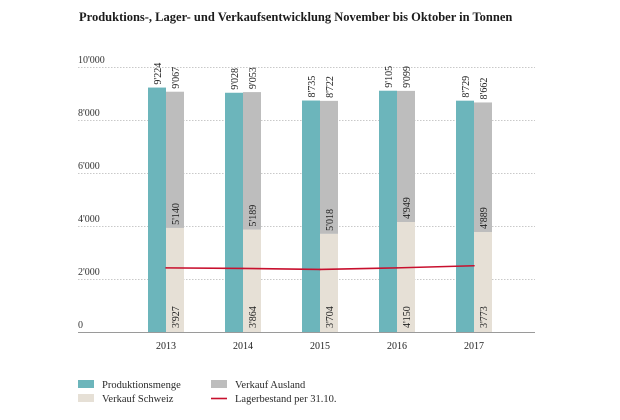 Image resolution: width=620 pixels, height=420 pixels. I want to click on label-verkauf-ausland: 5'018, so click(330, 220).